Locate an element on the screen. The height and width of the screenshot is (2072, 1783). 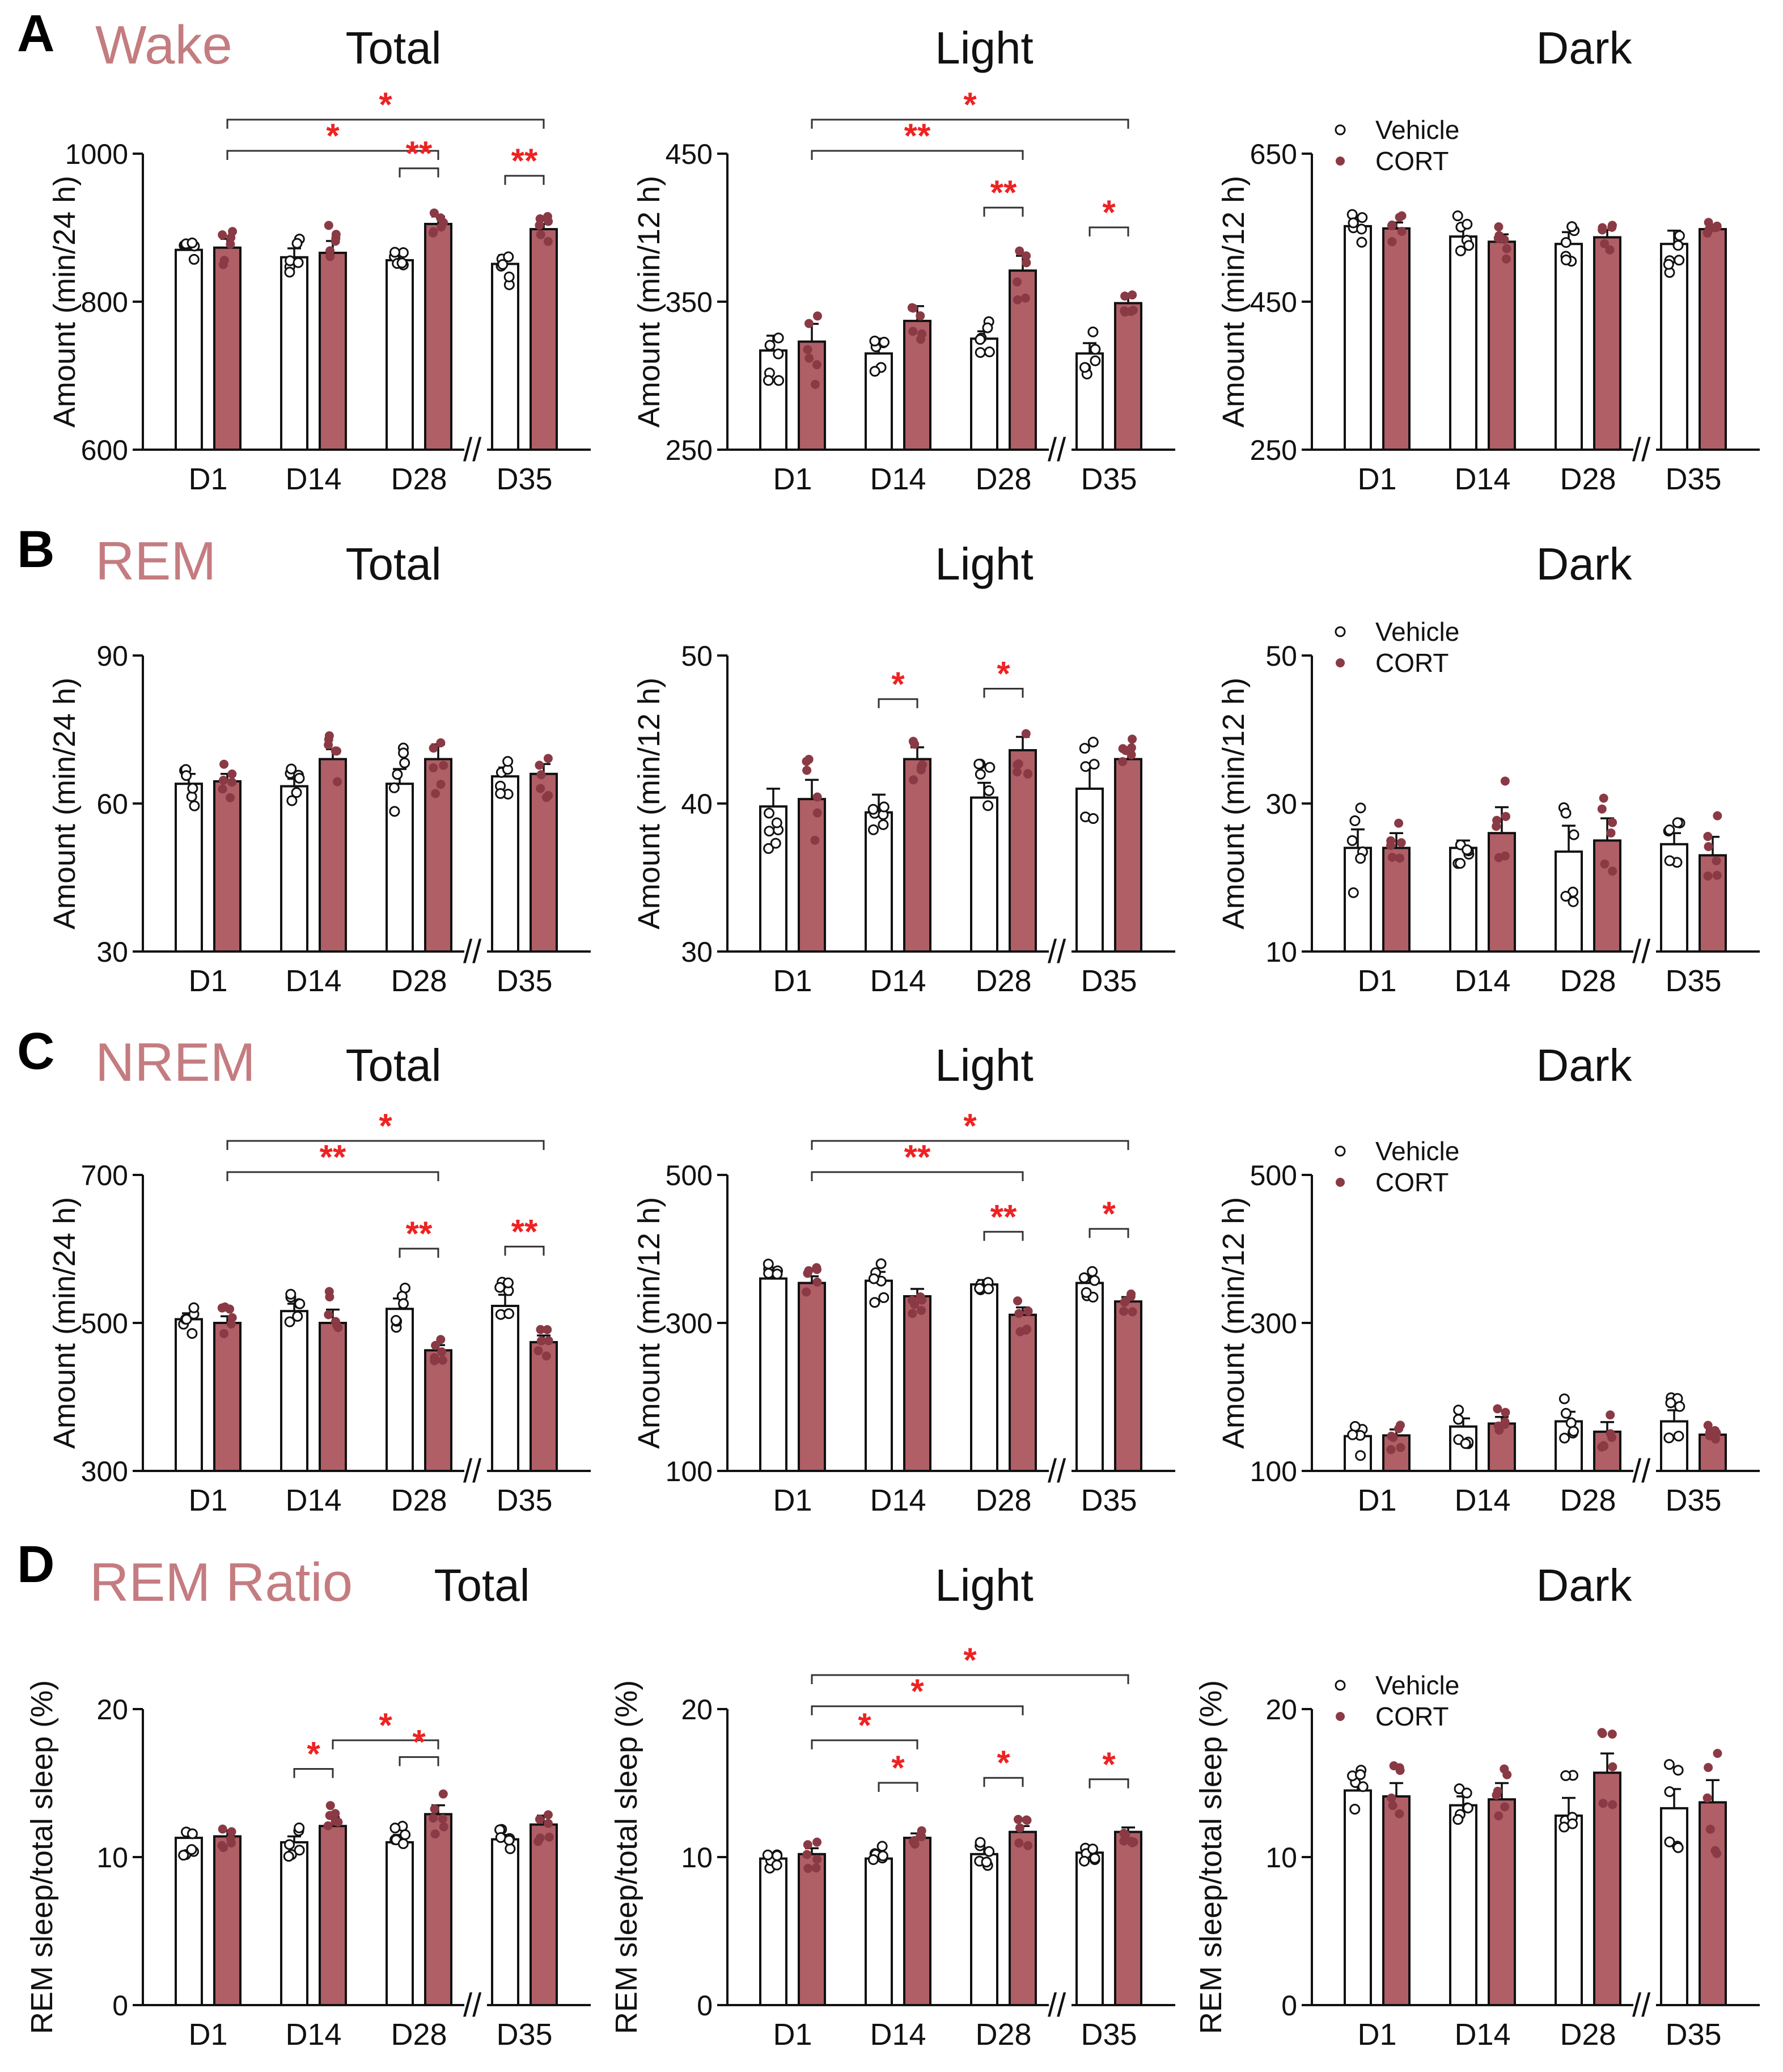
legend-cort-label: CORT is located at coordinates (1412, 1183).